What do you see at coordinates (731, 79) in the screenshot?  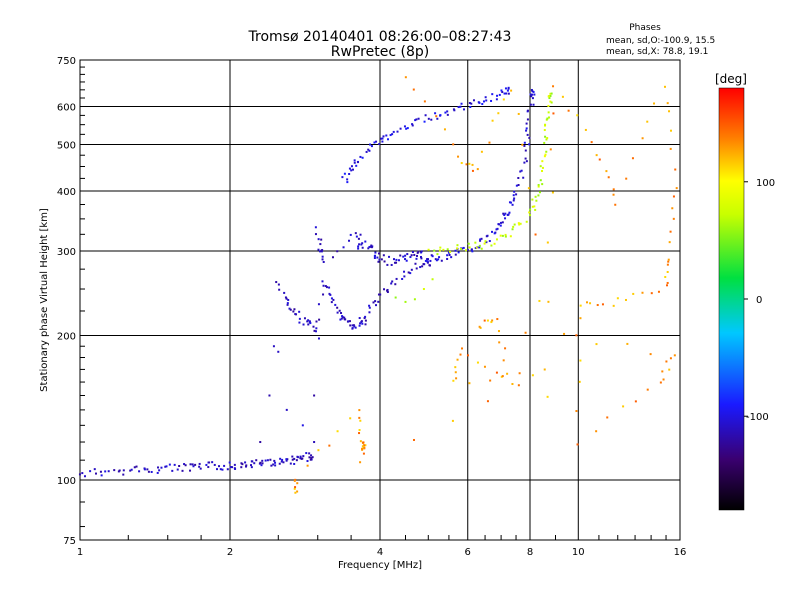 I see `colorbar-label: [deg]` at bounding box center [731, 79].